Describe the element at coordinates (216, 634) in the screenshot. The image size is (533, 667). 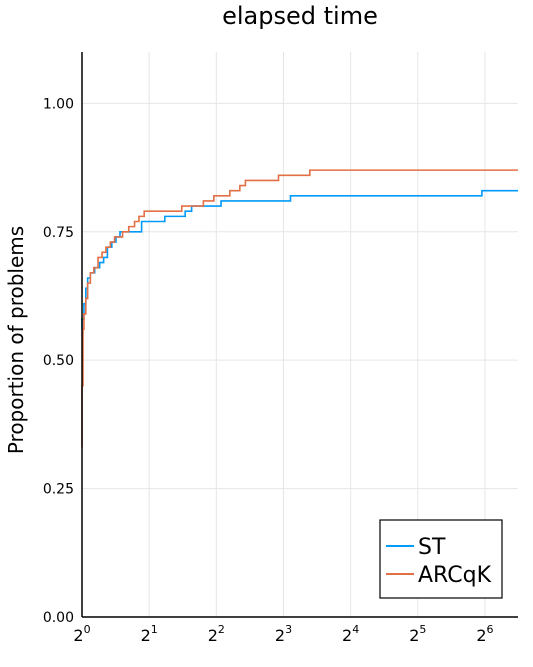
I see `x-tick-label: 22` at that location.